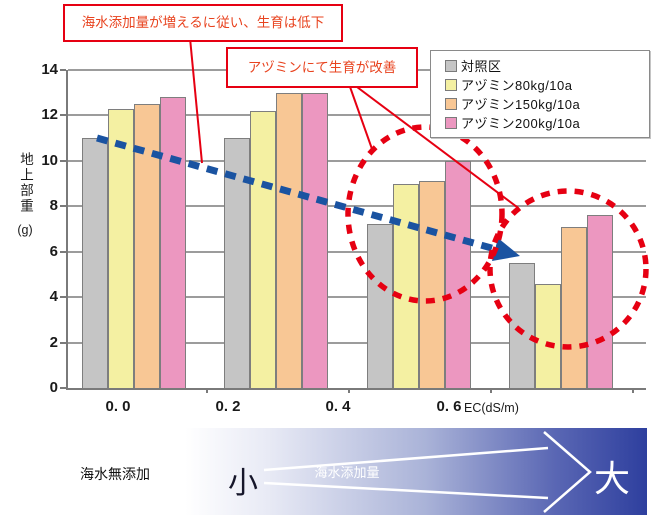  Describe the element at coordinates (115, 474) in the screenshot. I see `no-seawater-label: 海水無添加` at that location.